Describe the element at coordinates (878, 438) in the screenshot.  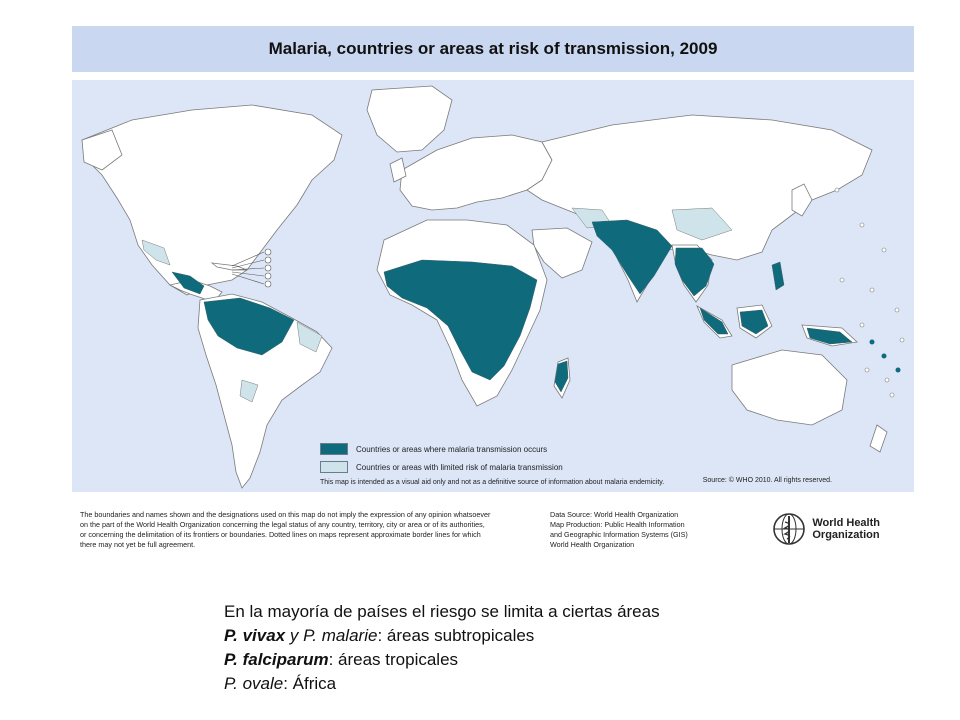
I see `new-zealand` at that location.